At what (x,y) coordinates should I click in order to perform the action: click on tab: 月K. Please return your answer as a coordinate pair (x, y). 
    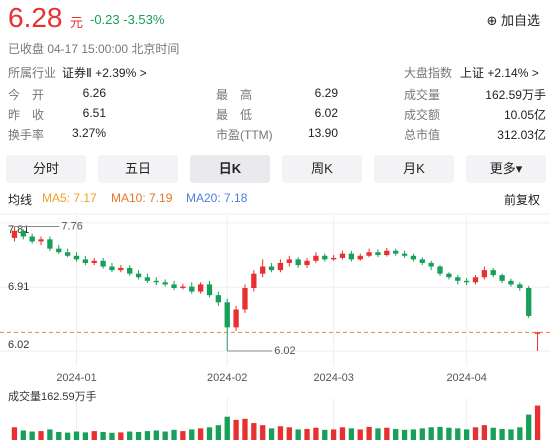
    Looking at the image, I should click on (414, 169).